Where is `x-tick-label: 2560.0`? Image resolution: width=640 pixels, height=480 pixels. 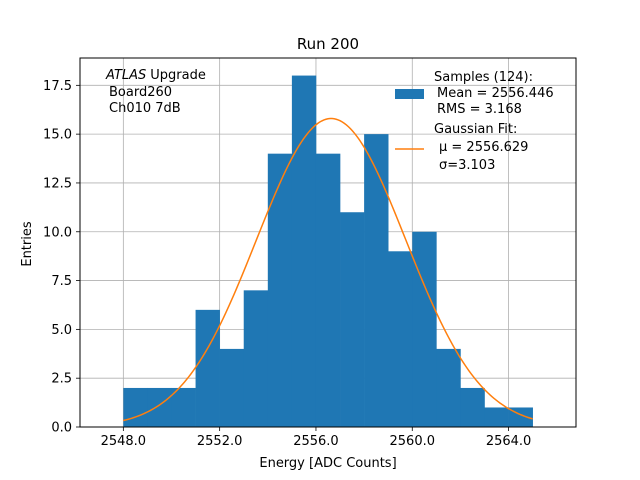
x-tick-label: 2560.0 is located at coordinates (413, 441).